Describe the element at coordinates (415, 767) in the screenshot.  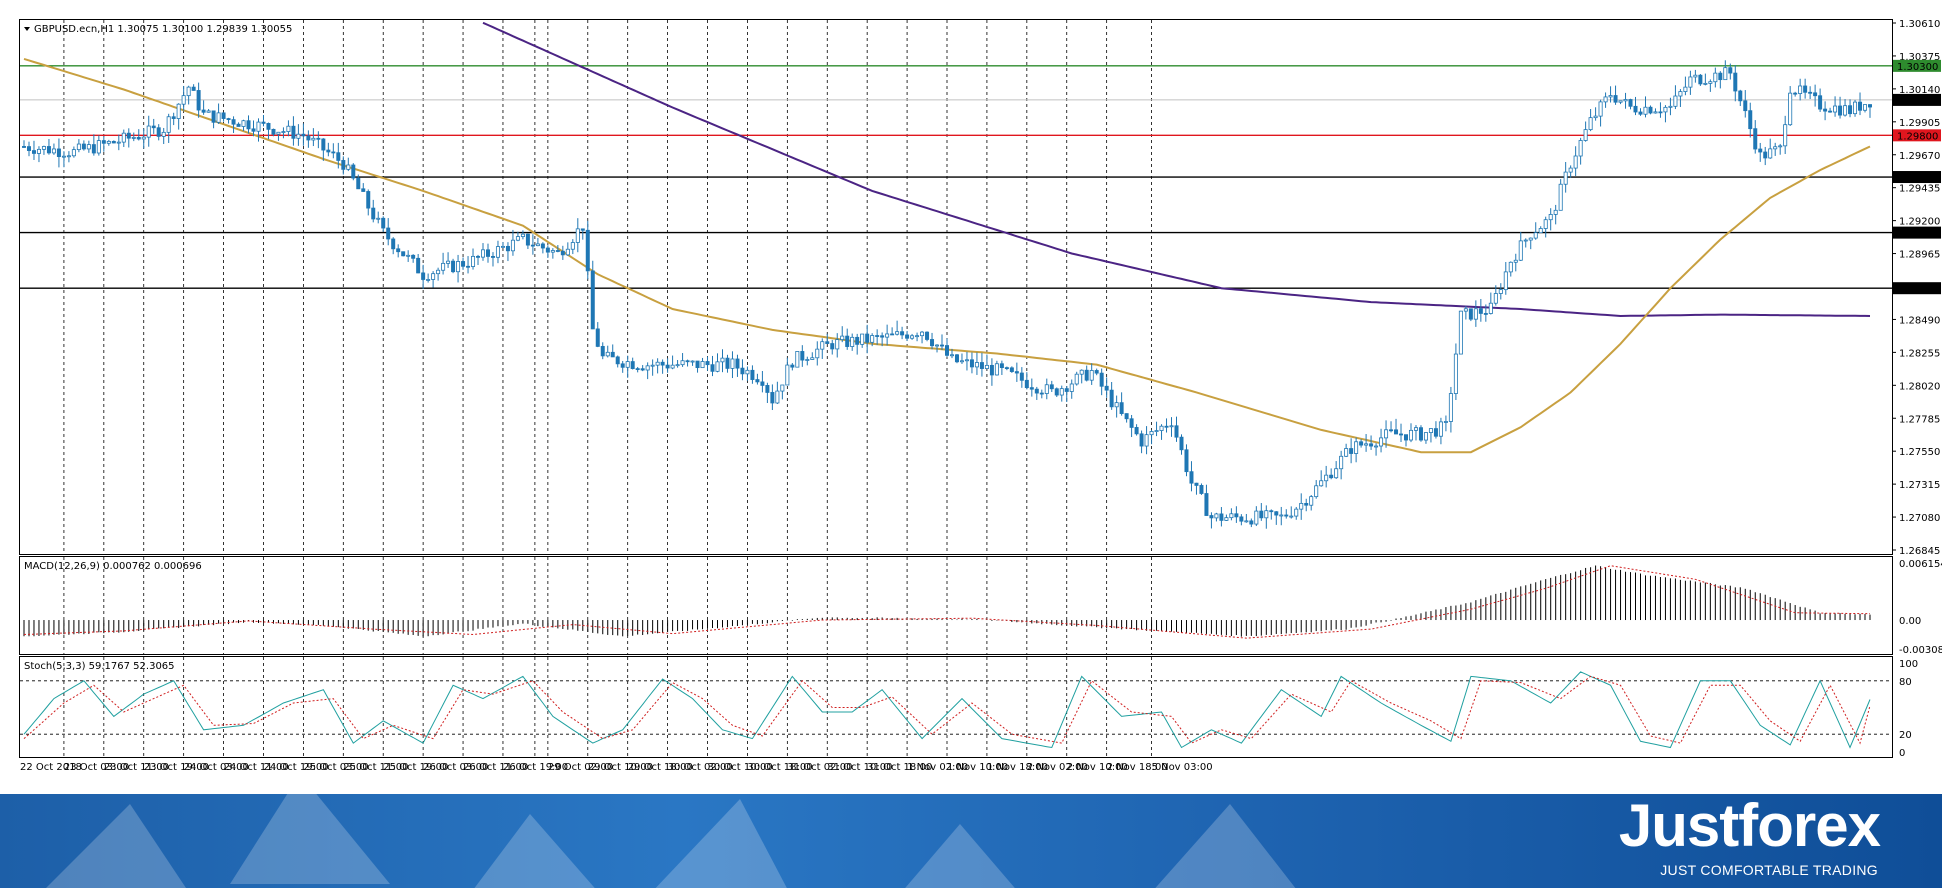
I see `time-axis-label: 25 Oct 19:00` at that location.